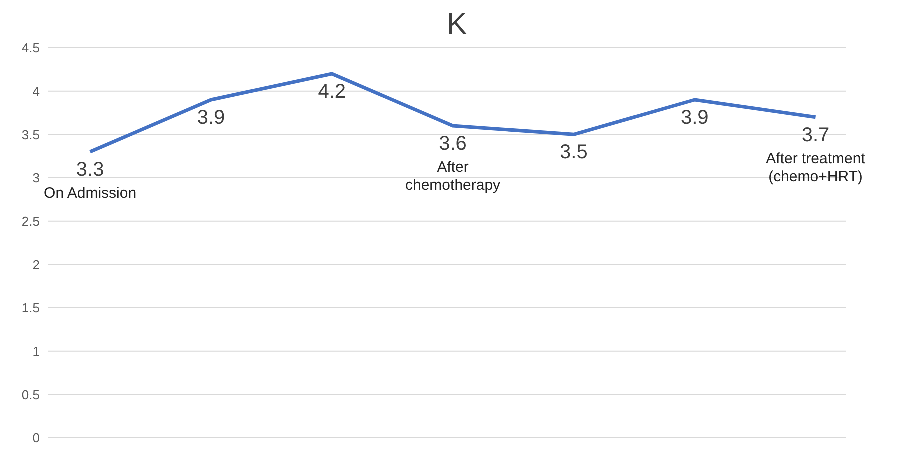 The width and height of the screenshot is (914, 454). What do you see at coordinates (31, 48) in the screenshot?
I see `y-tick-label: 4.5` at bounding box center [31, 48].